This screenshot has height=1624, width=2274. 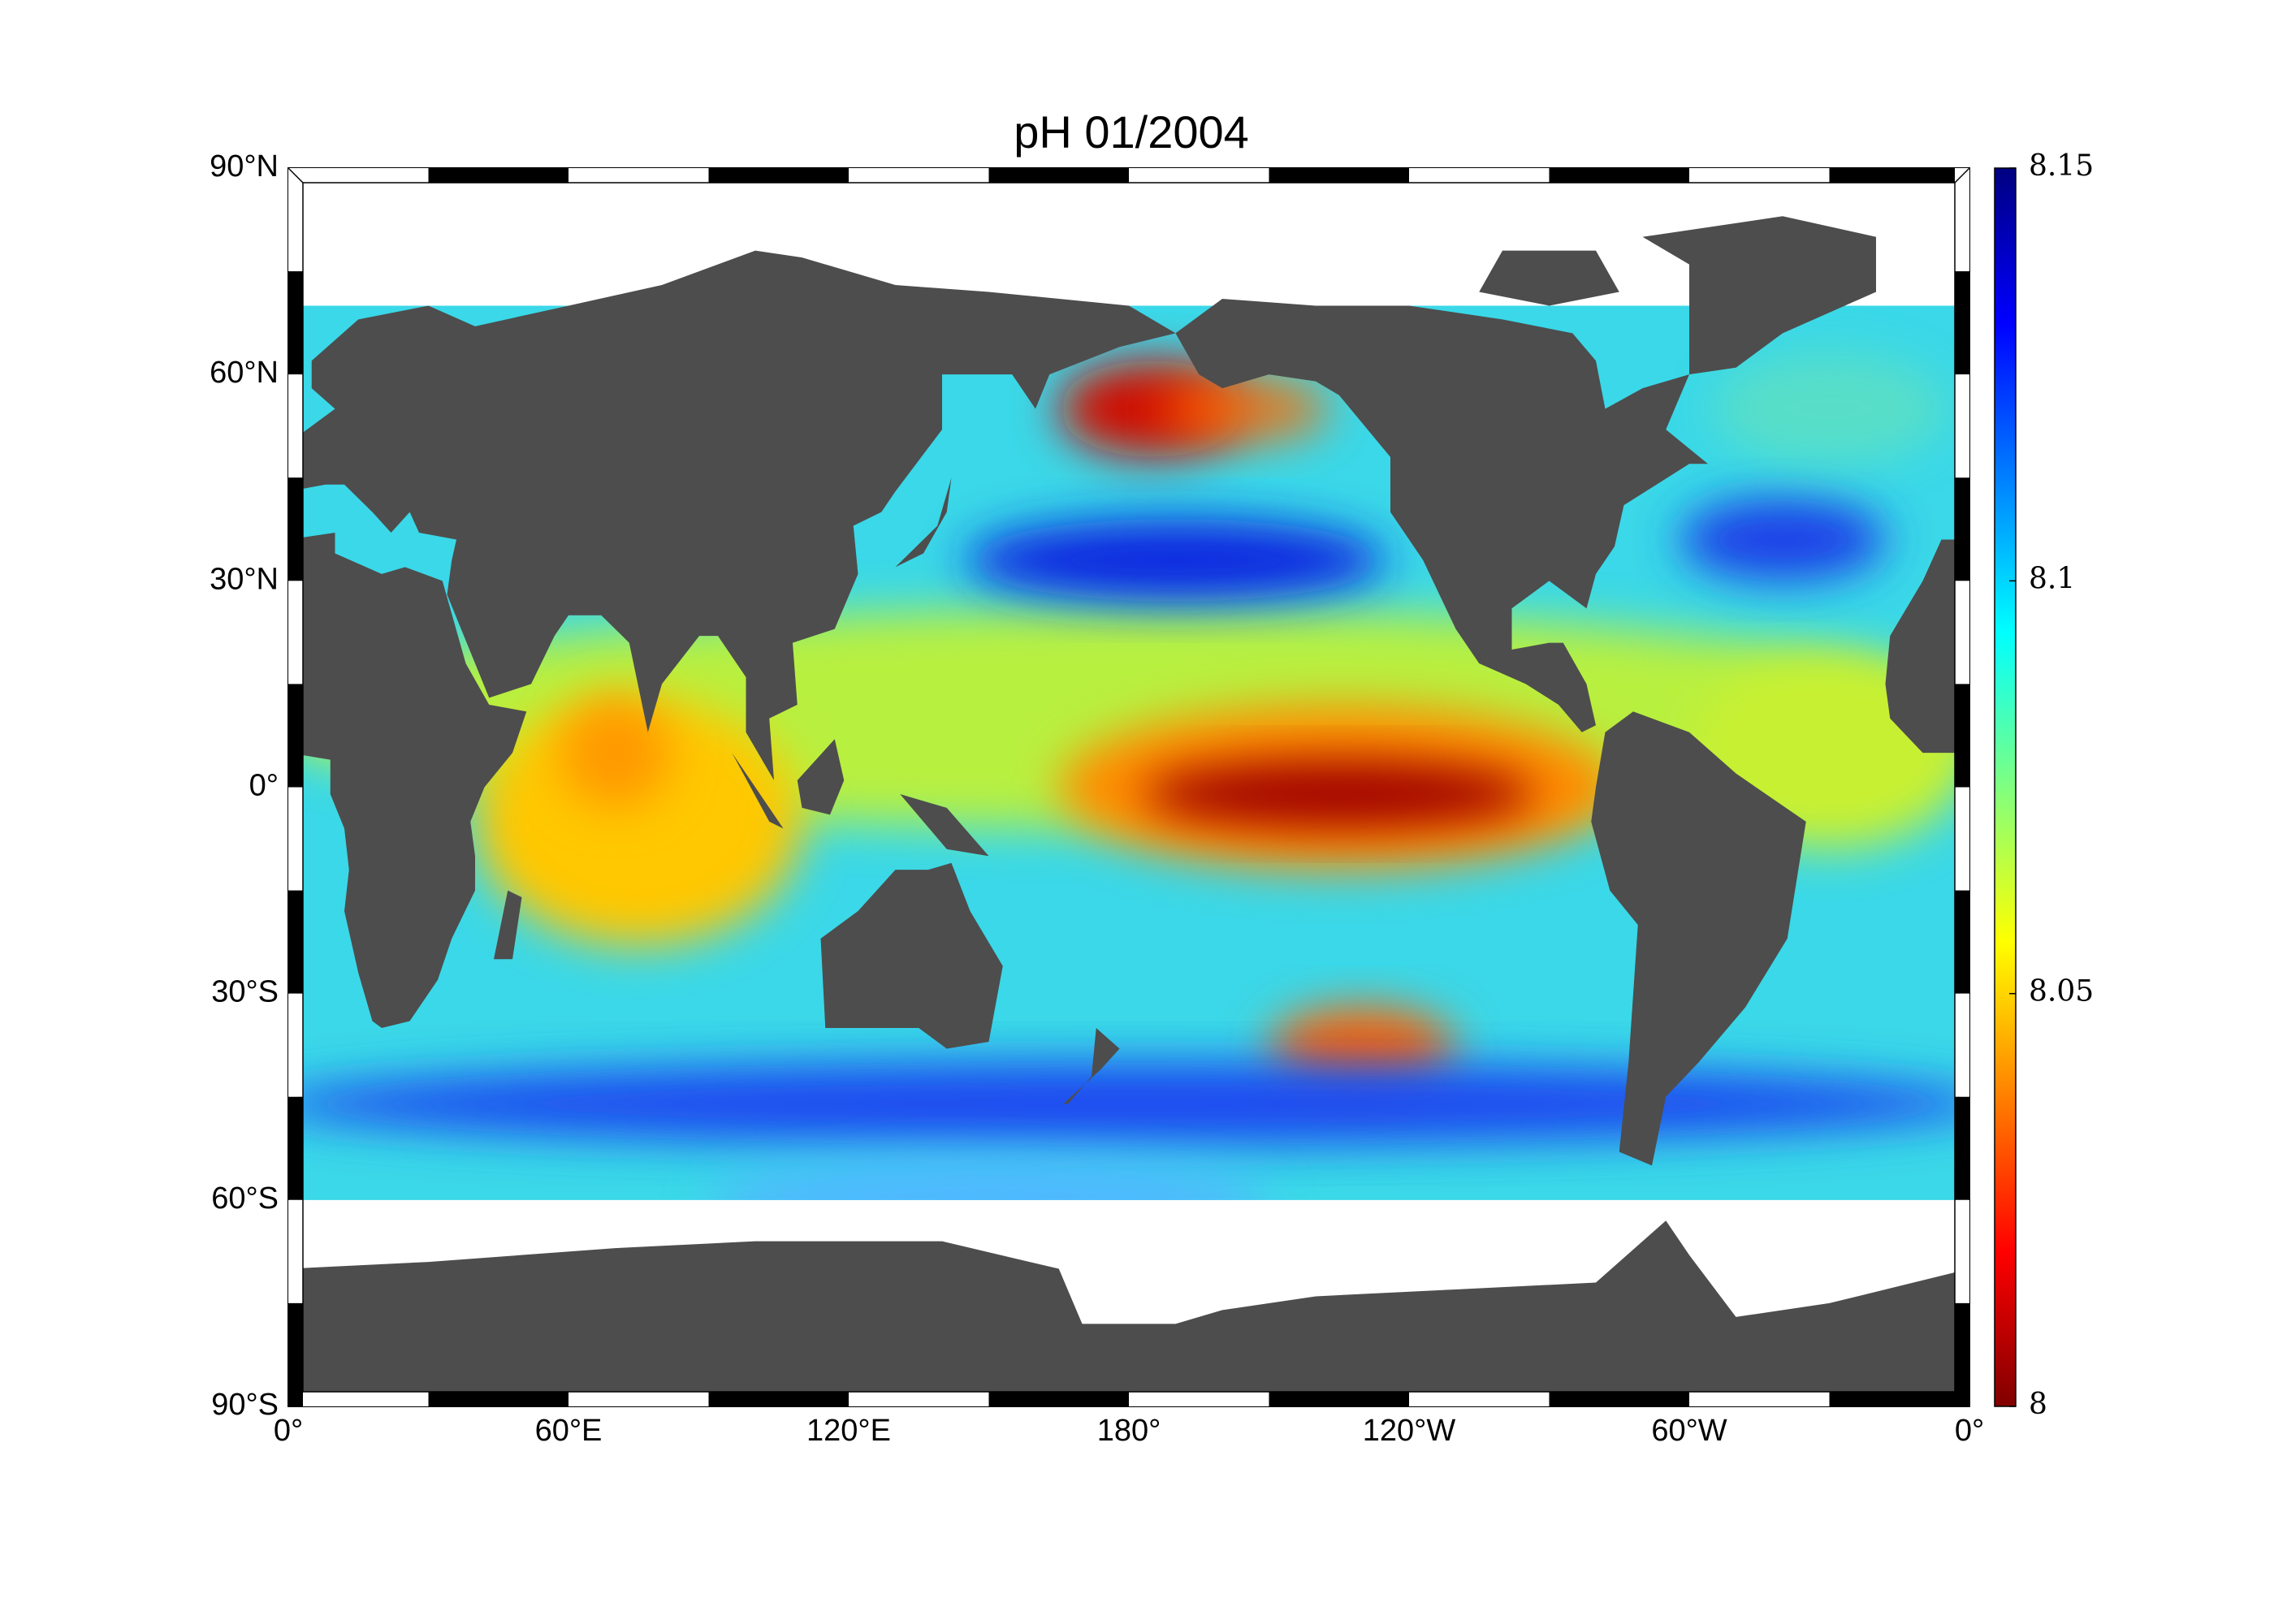 What do you see at coordinates (245, 1405) in the screenshot?
I see `y-tick-label: 90°S` at bounding box center [245, 1405].